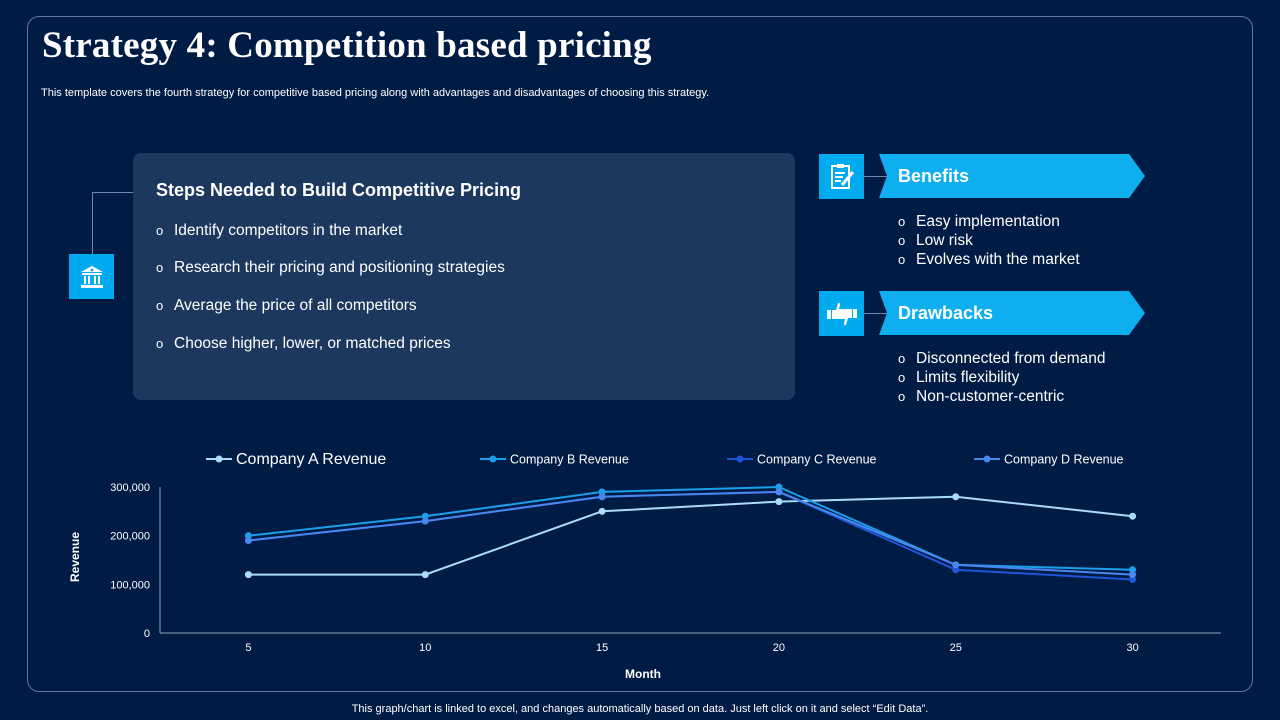 This screenshot has width=1280, height=720. What do you see at coordinates (1132, 648) in the screenshot?
I see `x-tick-label: 30` at bounding box center [1132, 648].